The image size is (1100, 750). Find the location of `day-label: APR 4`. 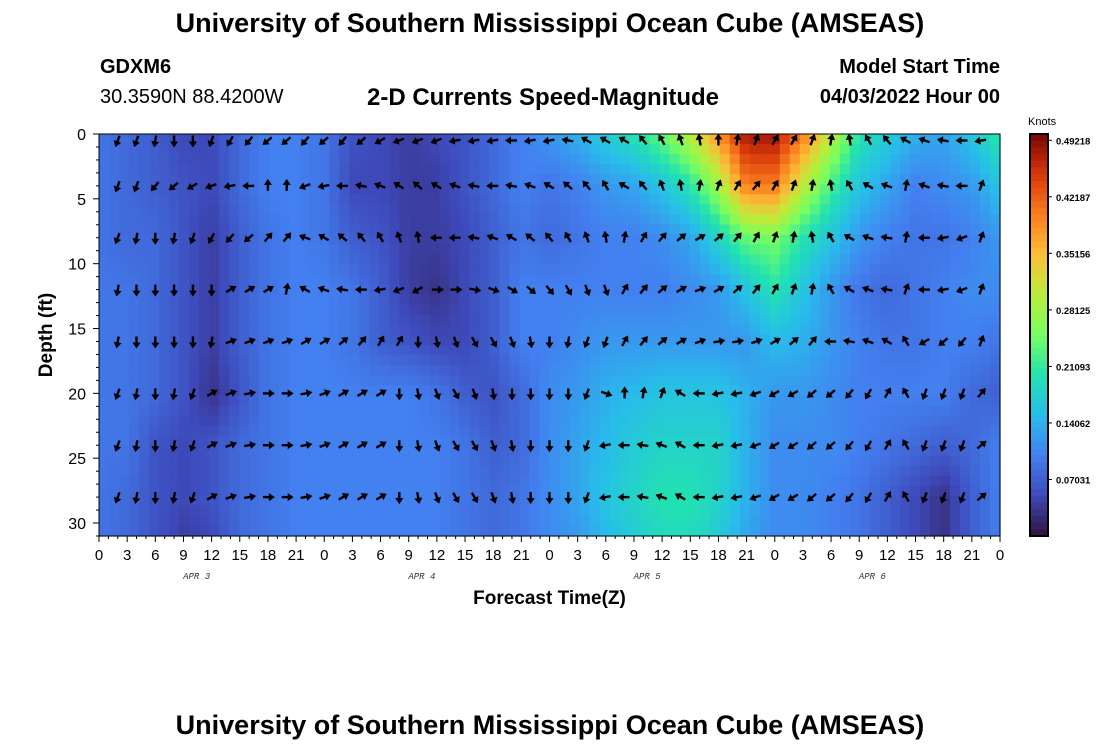

day-label: APR 4 is located at coordinates (421, 577).